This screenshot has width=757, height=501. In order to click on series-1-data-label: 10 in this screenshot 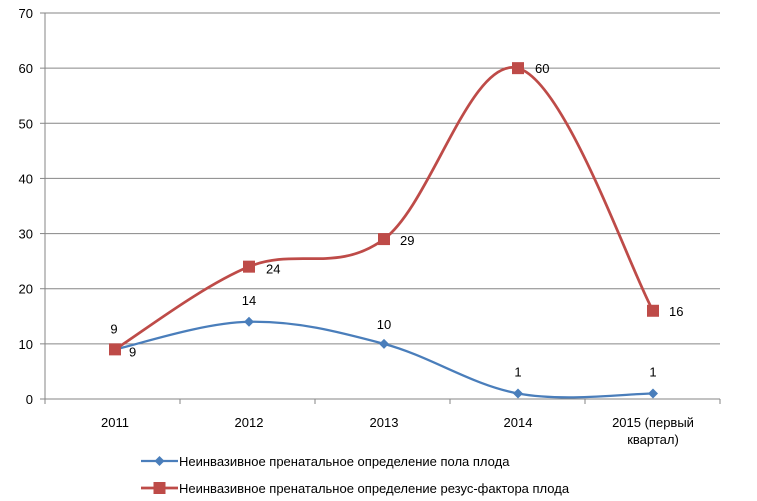, I will do `click(384, 324)`.